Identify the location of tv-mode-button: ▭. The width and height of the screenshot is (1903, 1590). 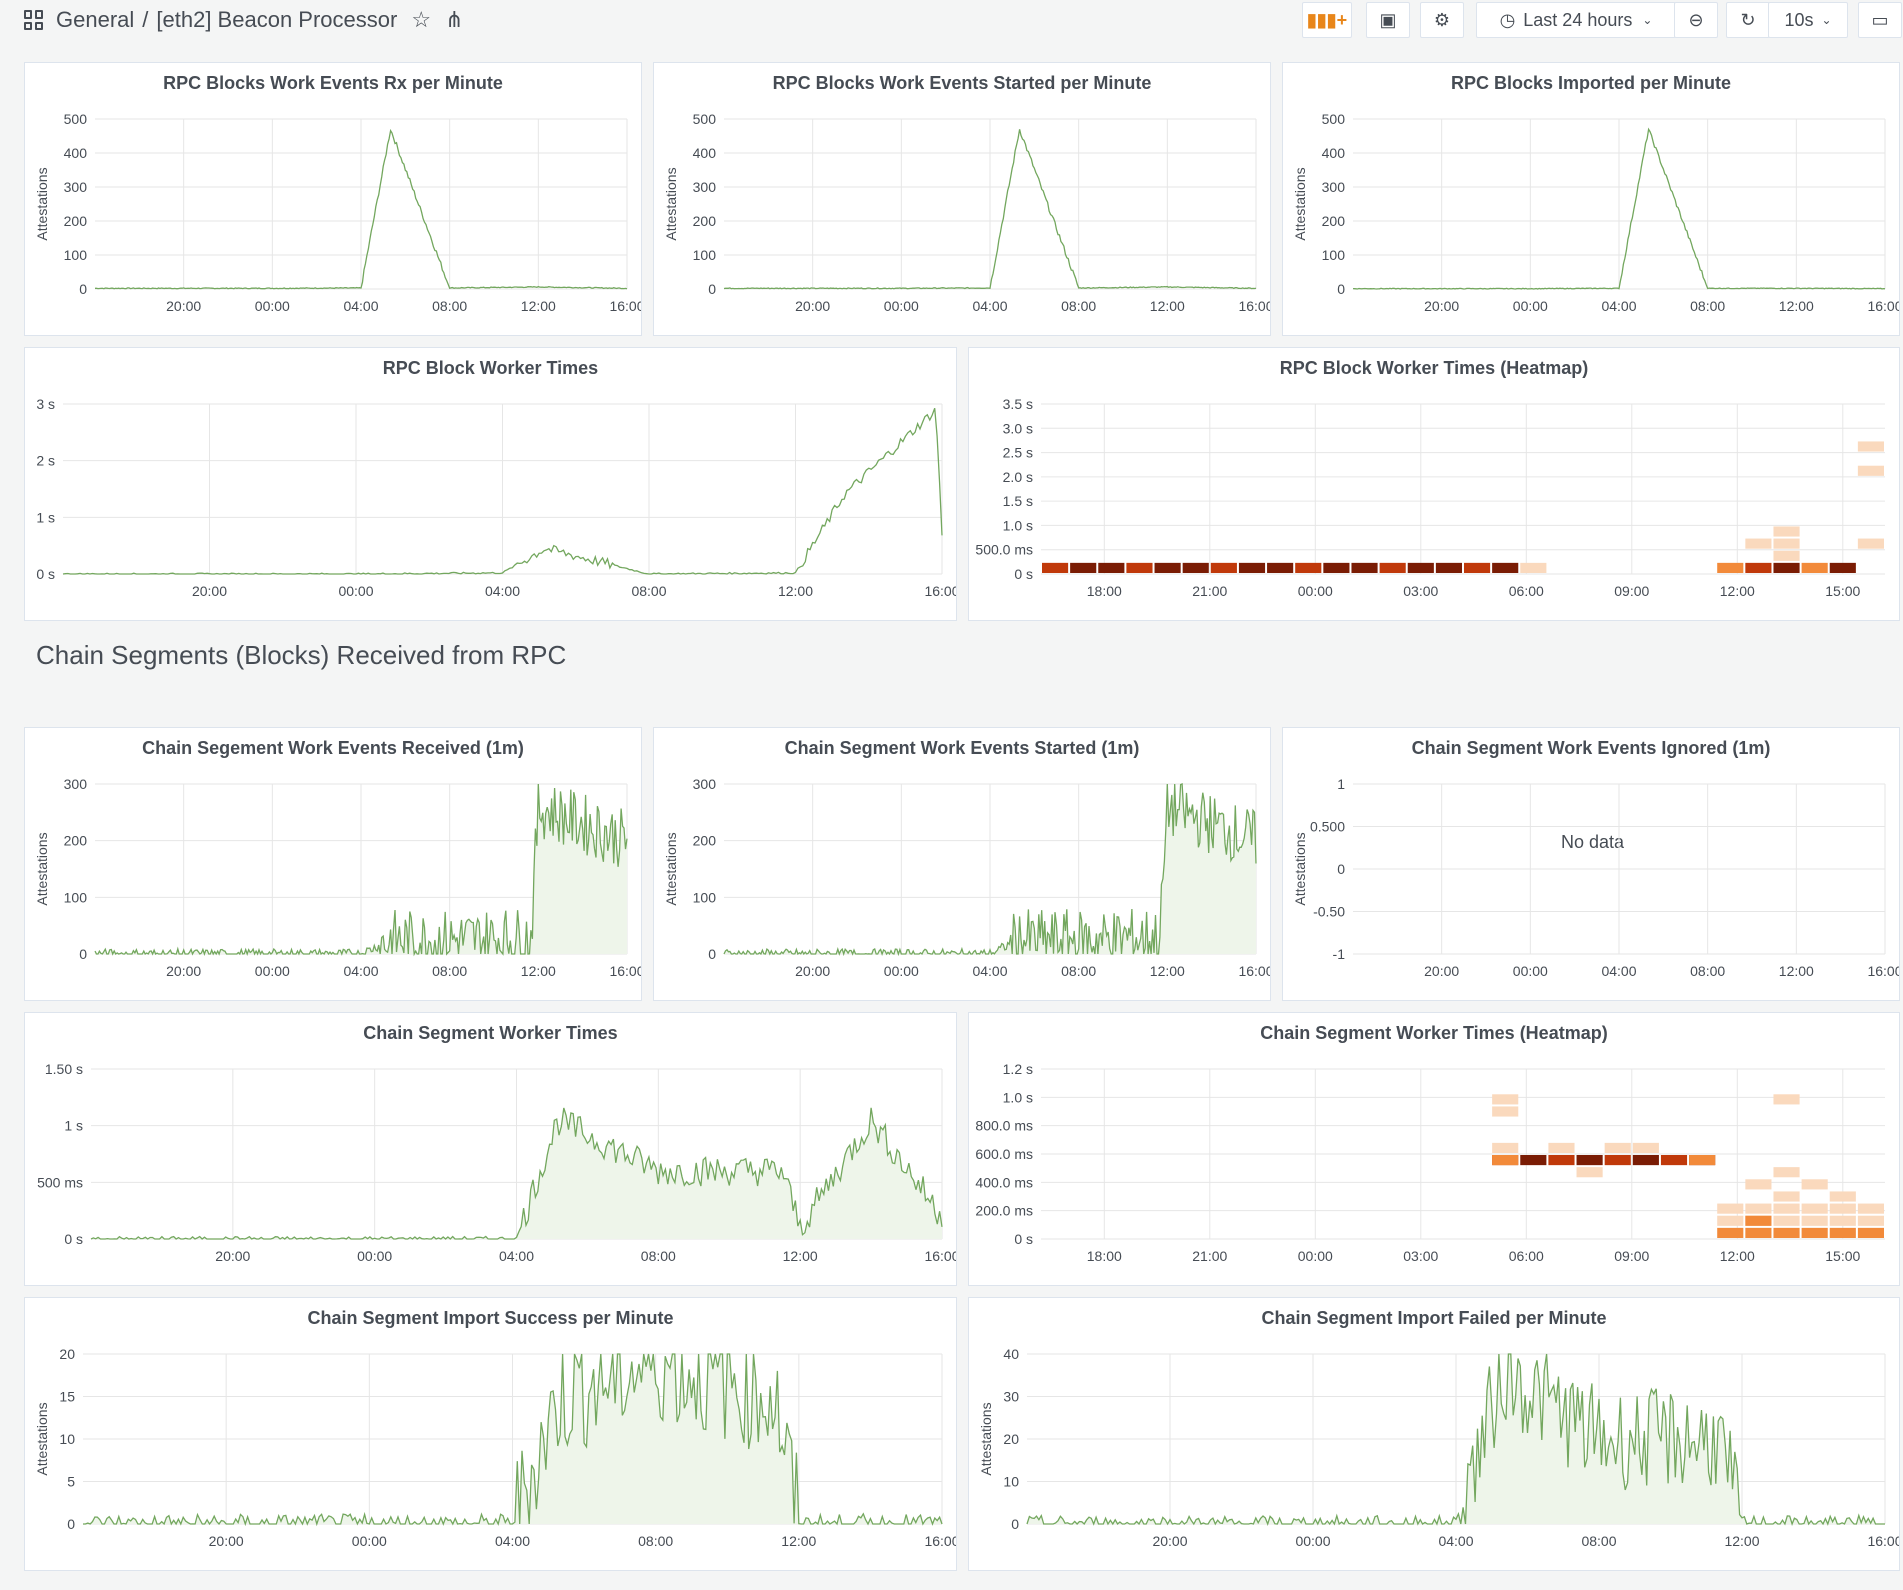
(1880, 20).